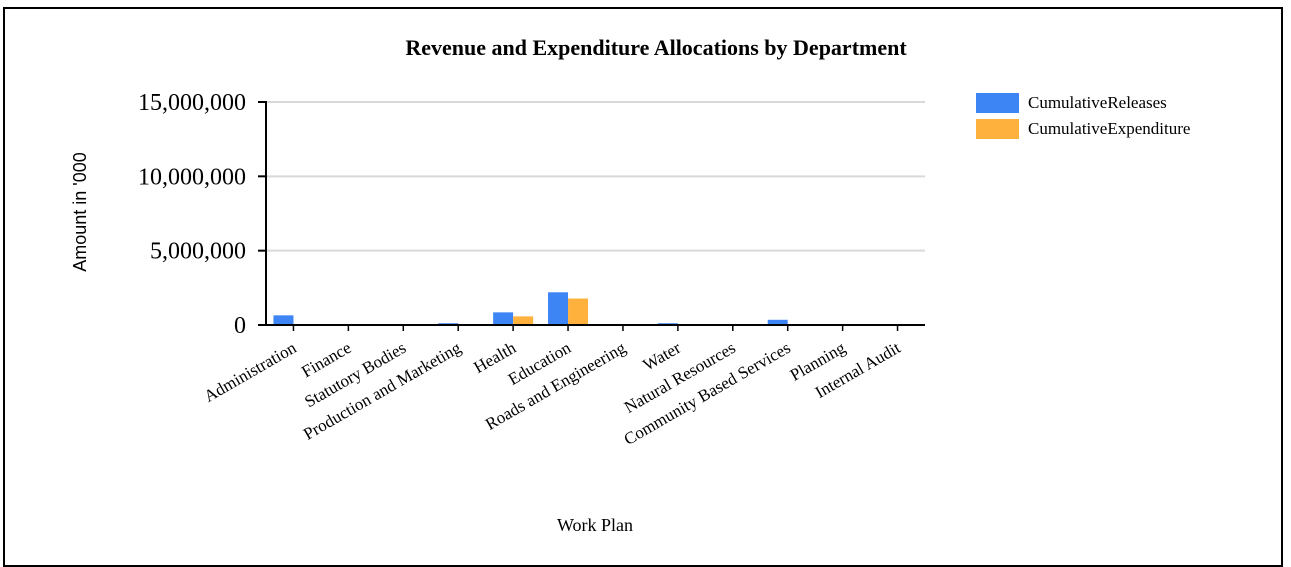 The height and width of the screenshot is (567, 1291). Describe the element at coordinates (198, 252) in the screenshot. I see `y-tick-label: 5,000,000` at that location.